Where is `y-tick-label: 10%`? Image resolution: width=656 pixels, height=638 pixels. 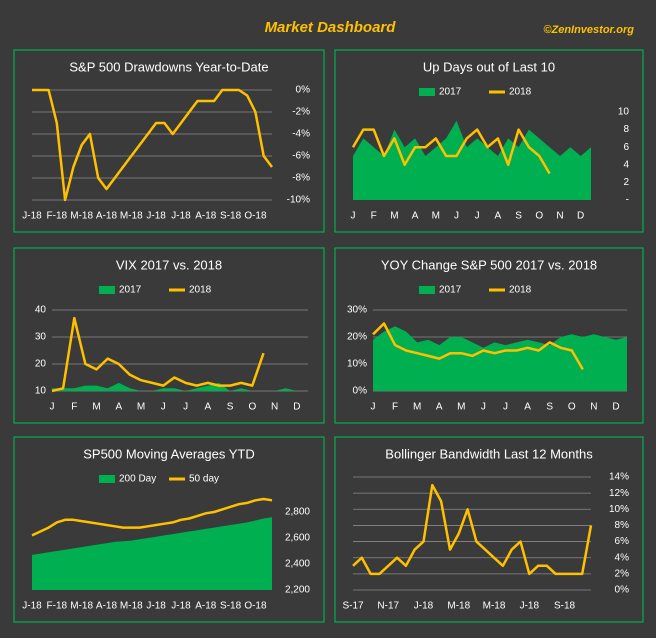
y-tick-label: 10% is located at coordinates (619, 509).